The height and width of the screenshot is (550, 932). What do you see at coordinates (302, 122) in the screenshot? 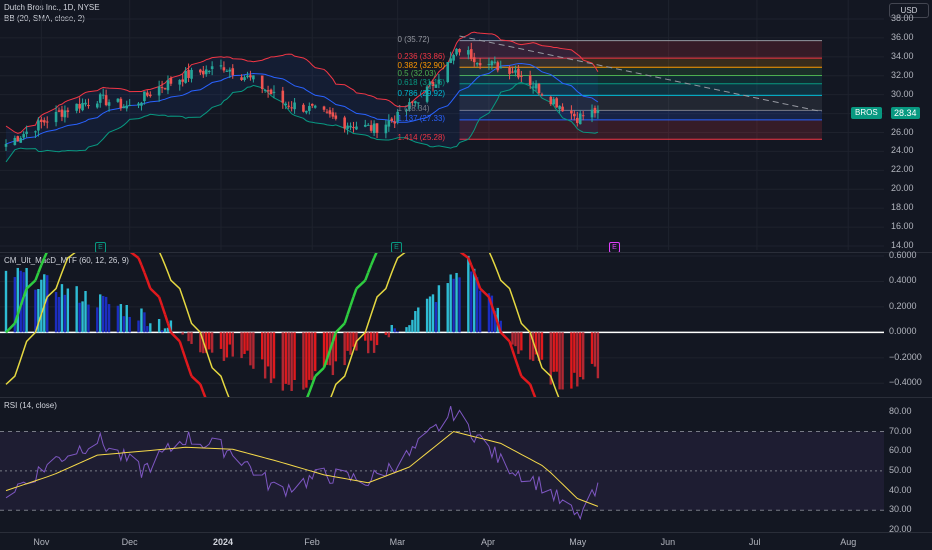
I see `bb-lower-line` at bounding box center [302, 122].